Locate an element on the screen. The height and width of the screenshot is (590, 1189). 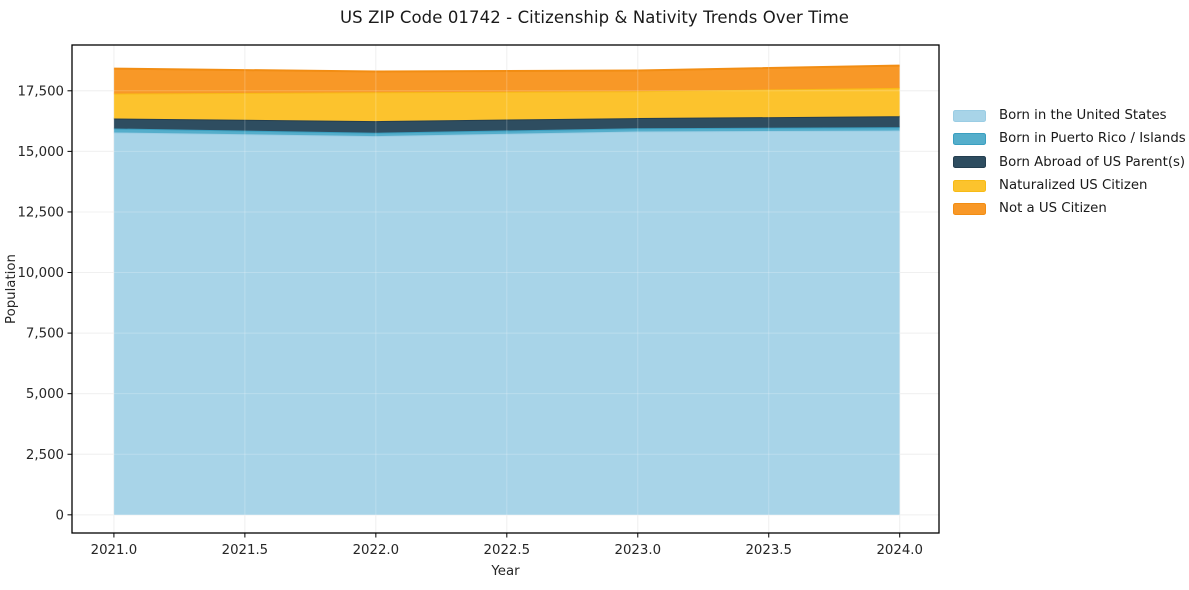
legend-item: Not a US Citizen is located at coordinates (1069, 208).